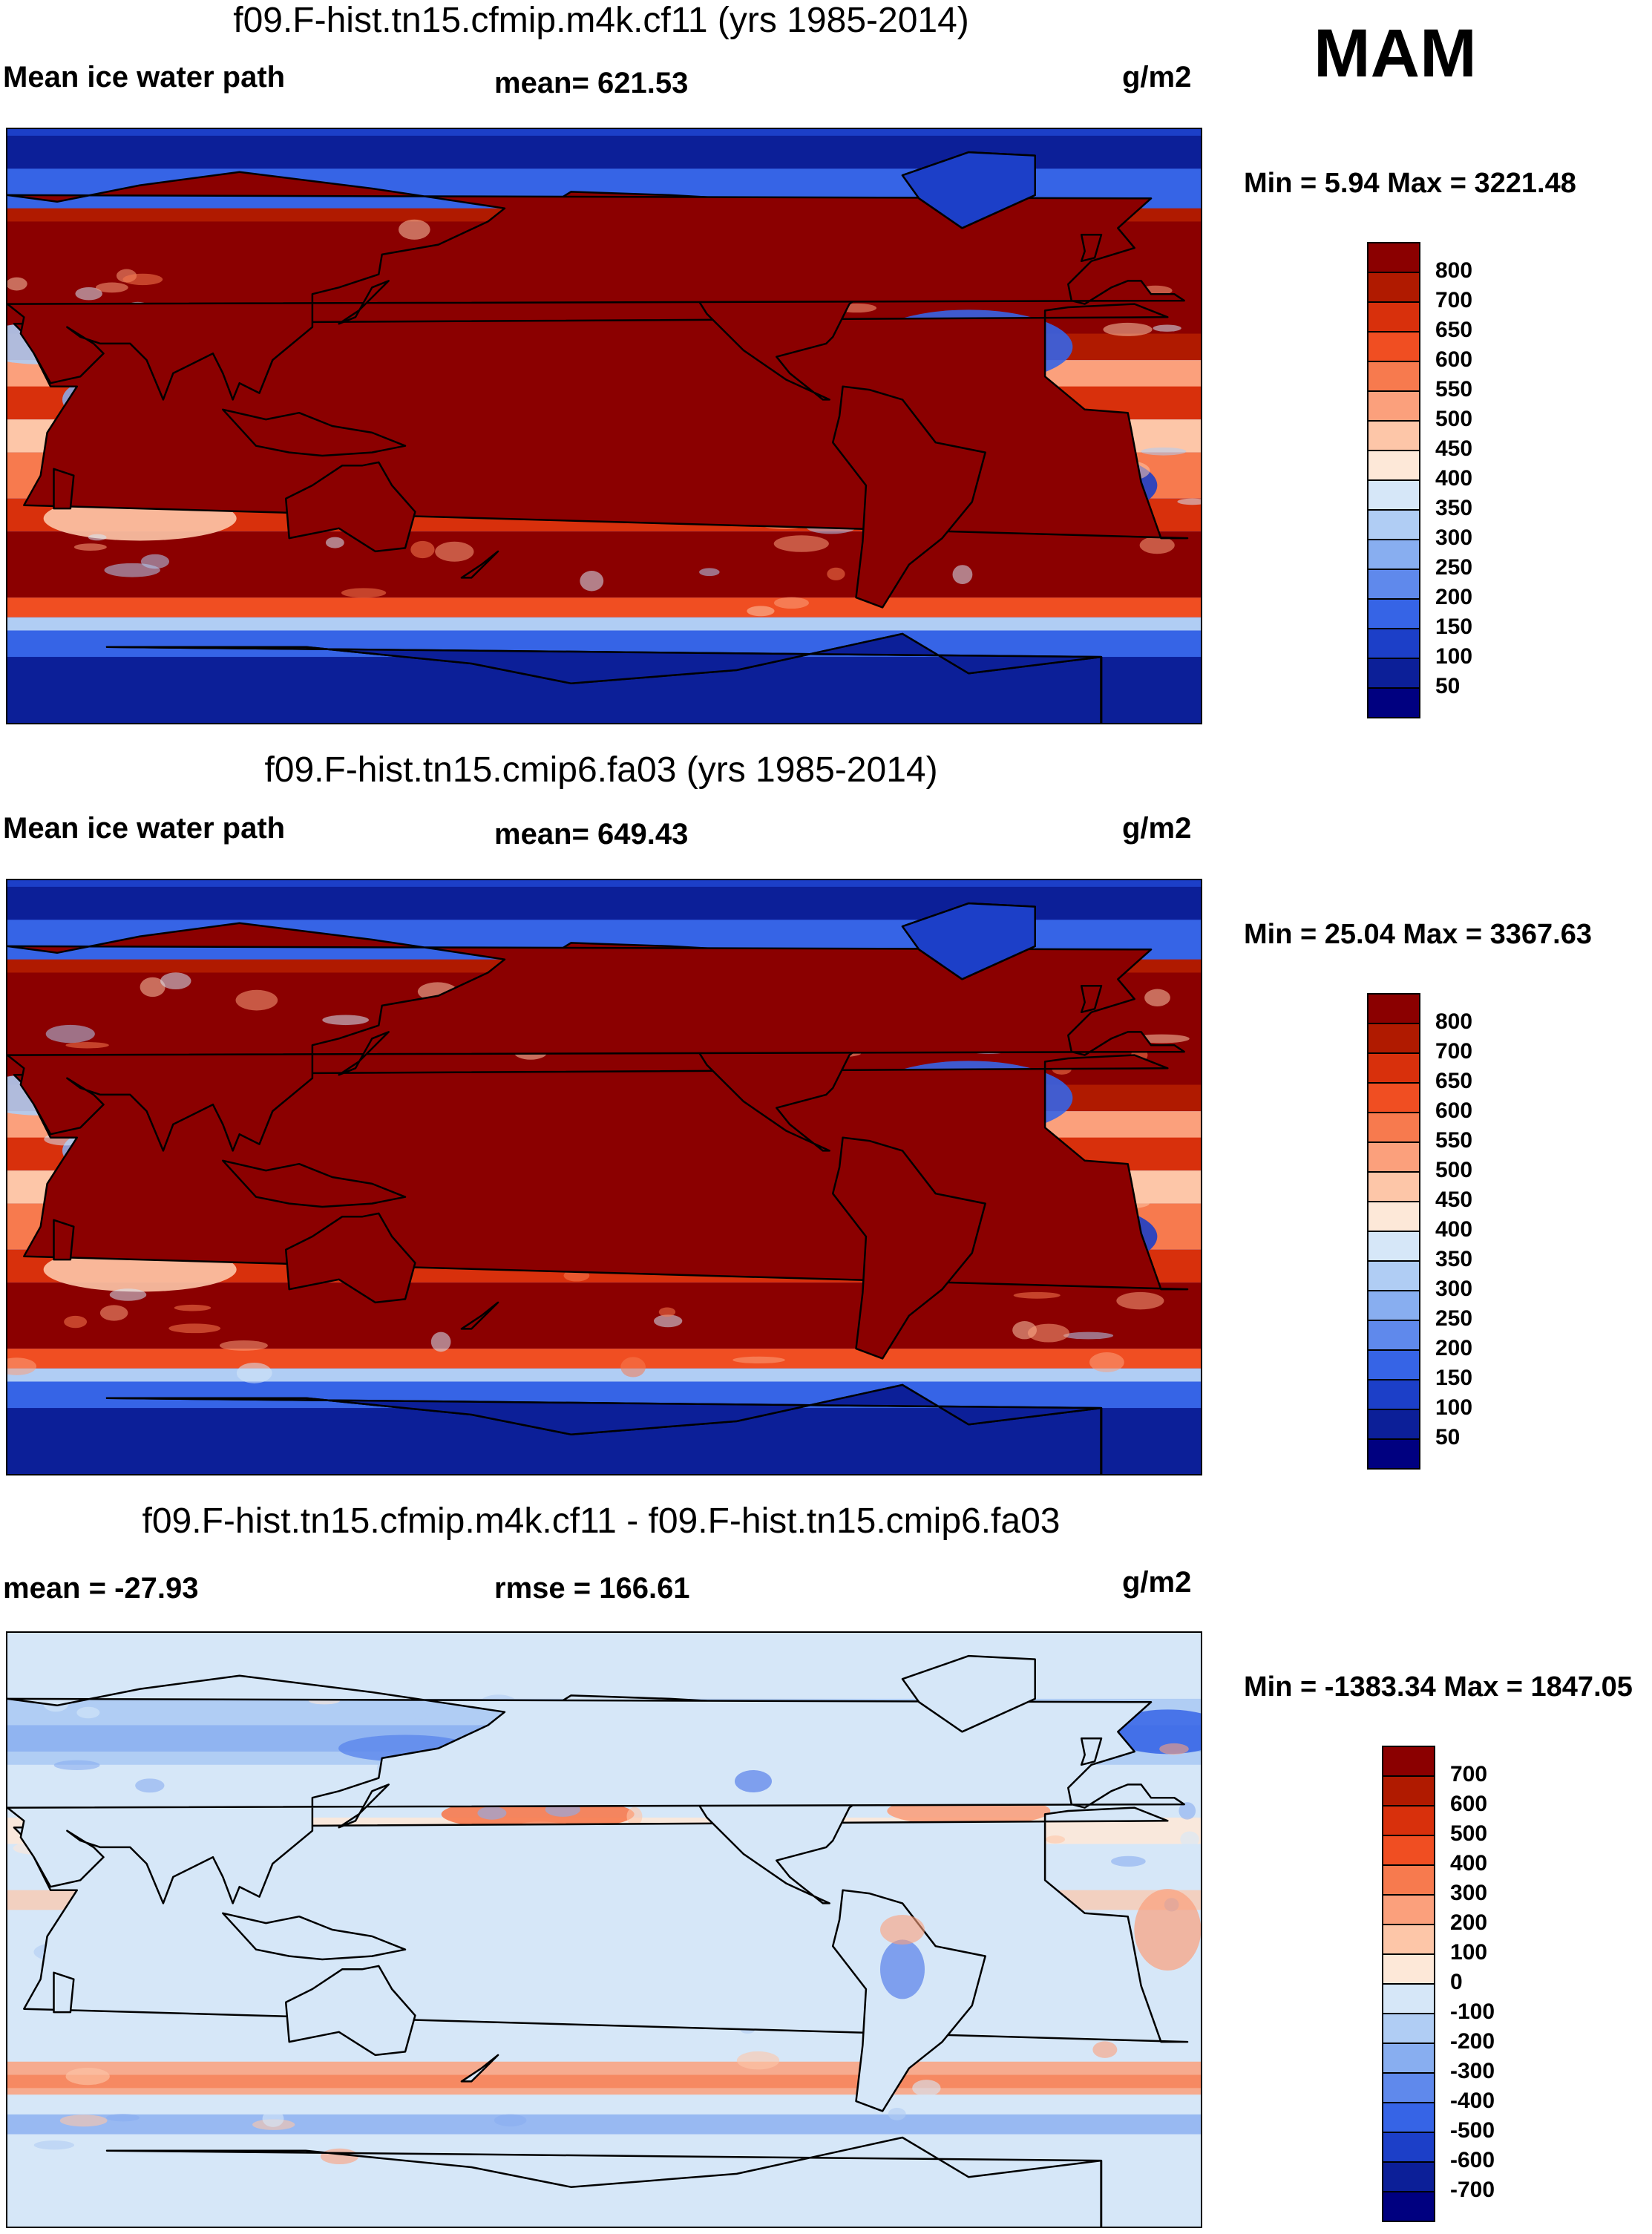 This screenshot has height=2234, width=1652. Describe the element at coordinates (1454, 1081) in the screenshot. I see `colorbar-tick-label: 650` at that location.